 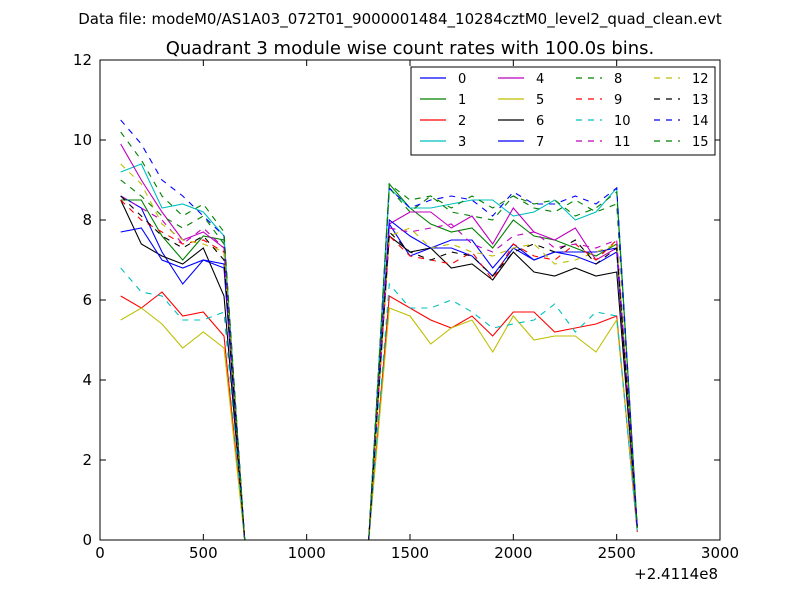 What do you see at coordinates (618, 79) in the screenshot?
I see `legend-label-8: 8` at bounding box center [618, 79].